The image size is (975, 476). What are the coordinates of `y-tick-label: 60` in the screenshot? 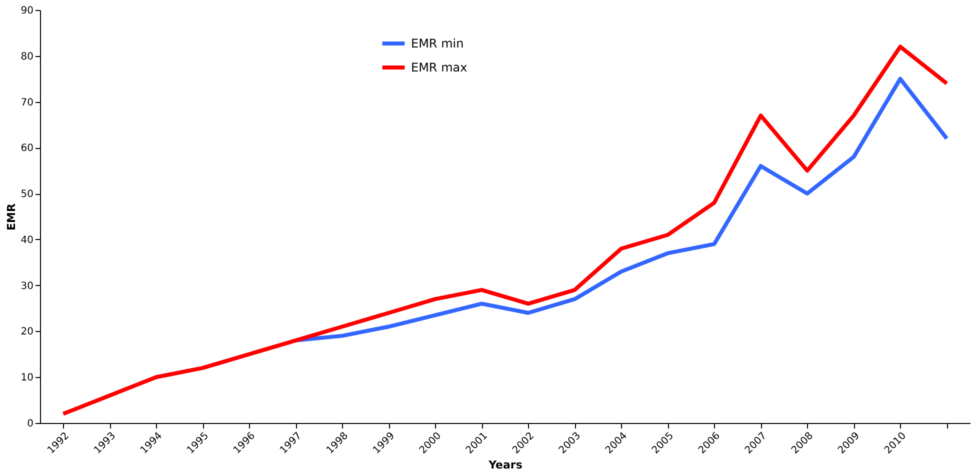 It's located at (27, 148).